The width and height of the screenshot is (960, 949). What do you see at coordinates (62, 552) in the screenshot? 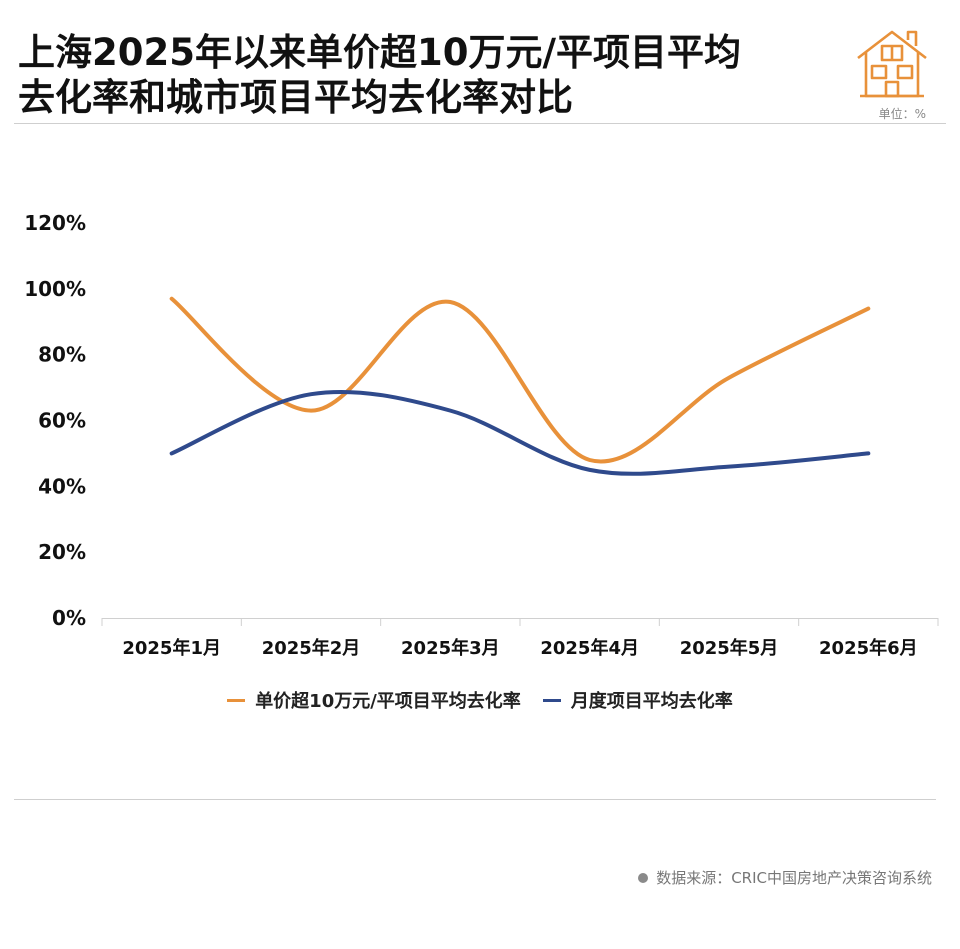
I see `y-tick-label: 20%` at bounding box center [62, 552].